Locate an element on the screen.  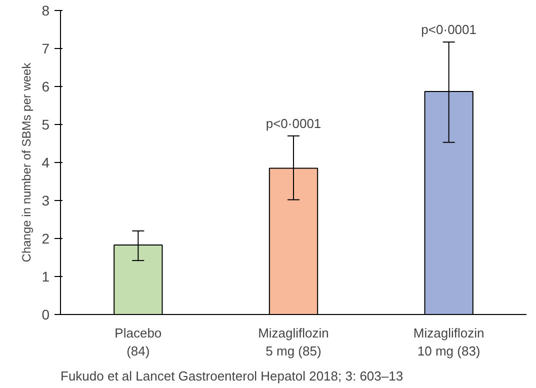
x-tick-label: Mizagliflozin 10 mg (83) is located at coordinates (448, 342).